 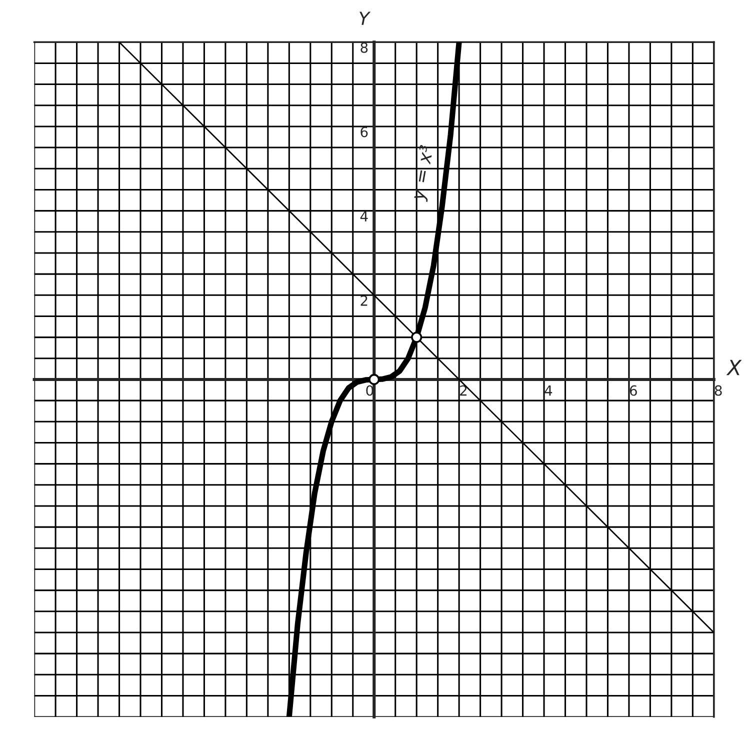 I want to click on x-tick-label: 2, so click(x=463, y=390).